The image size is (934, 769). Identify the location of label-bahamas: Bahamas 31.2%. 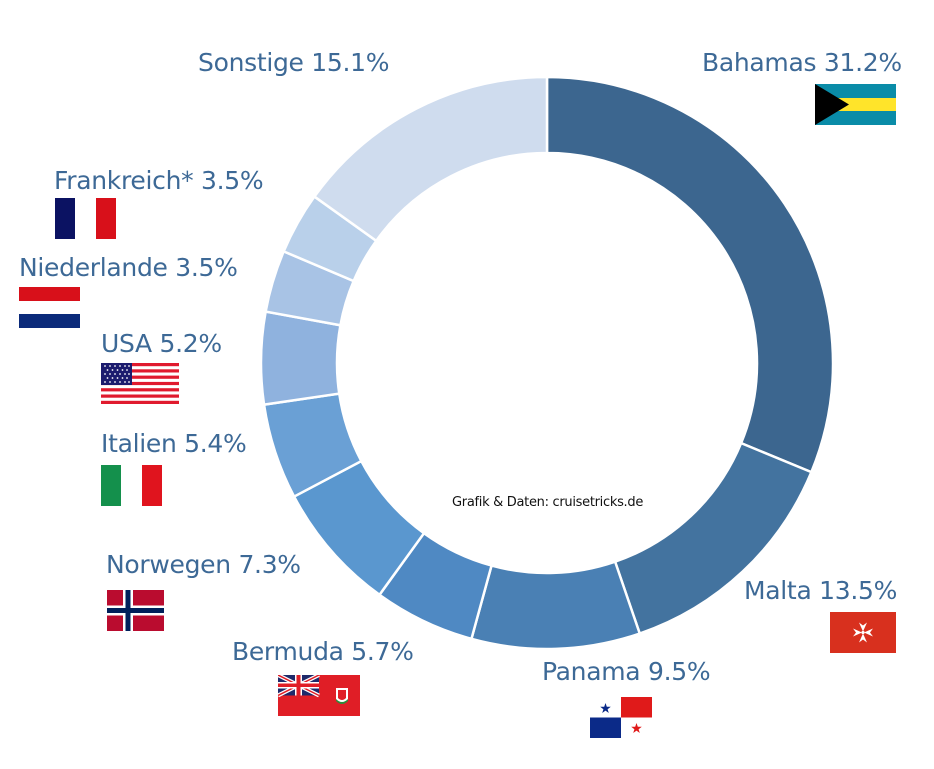
(802, 62).